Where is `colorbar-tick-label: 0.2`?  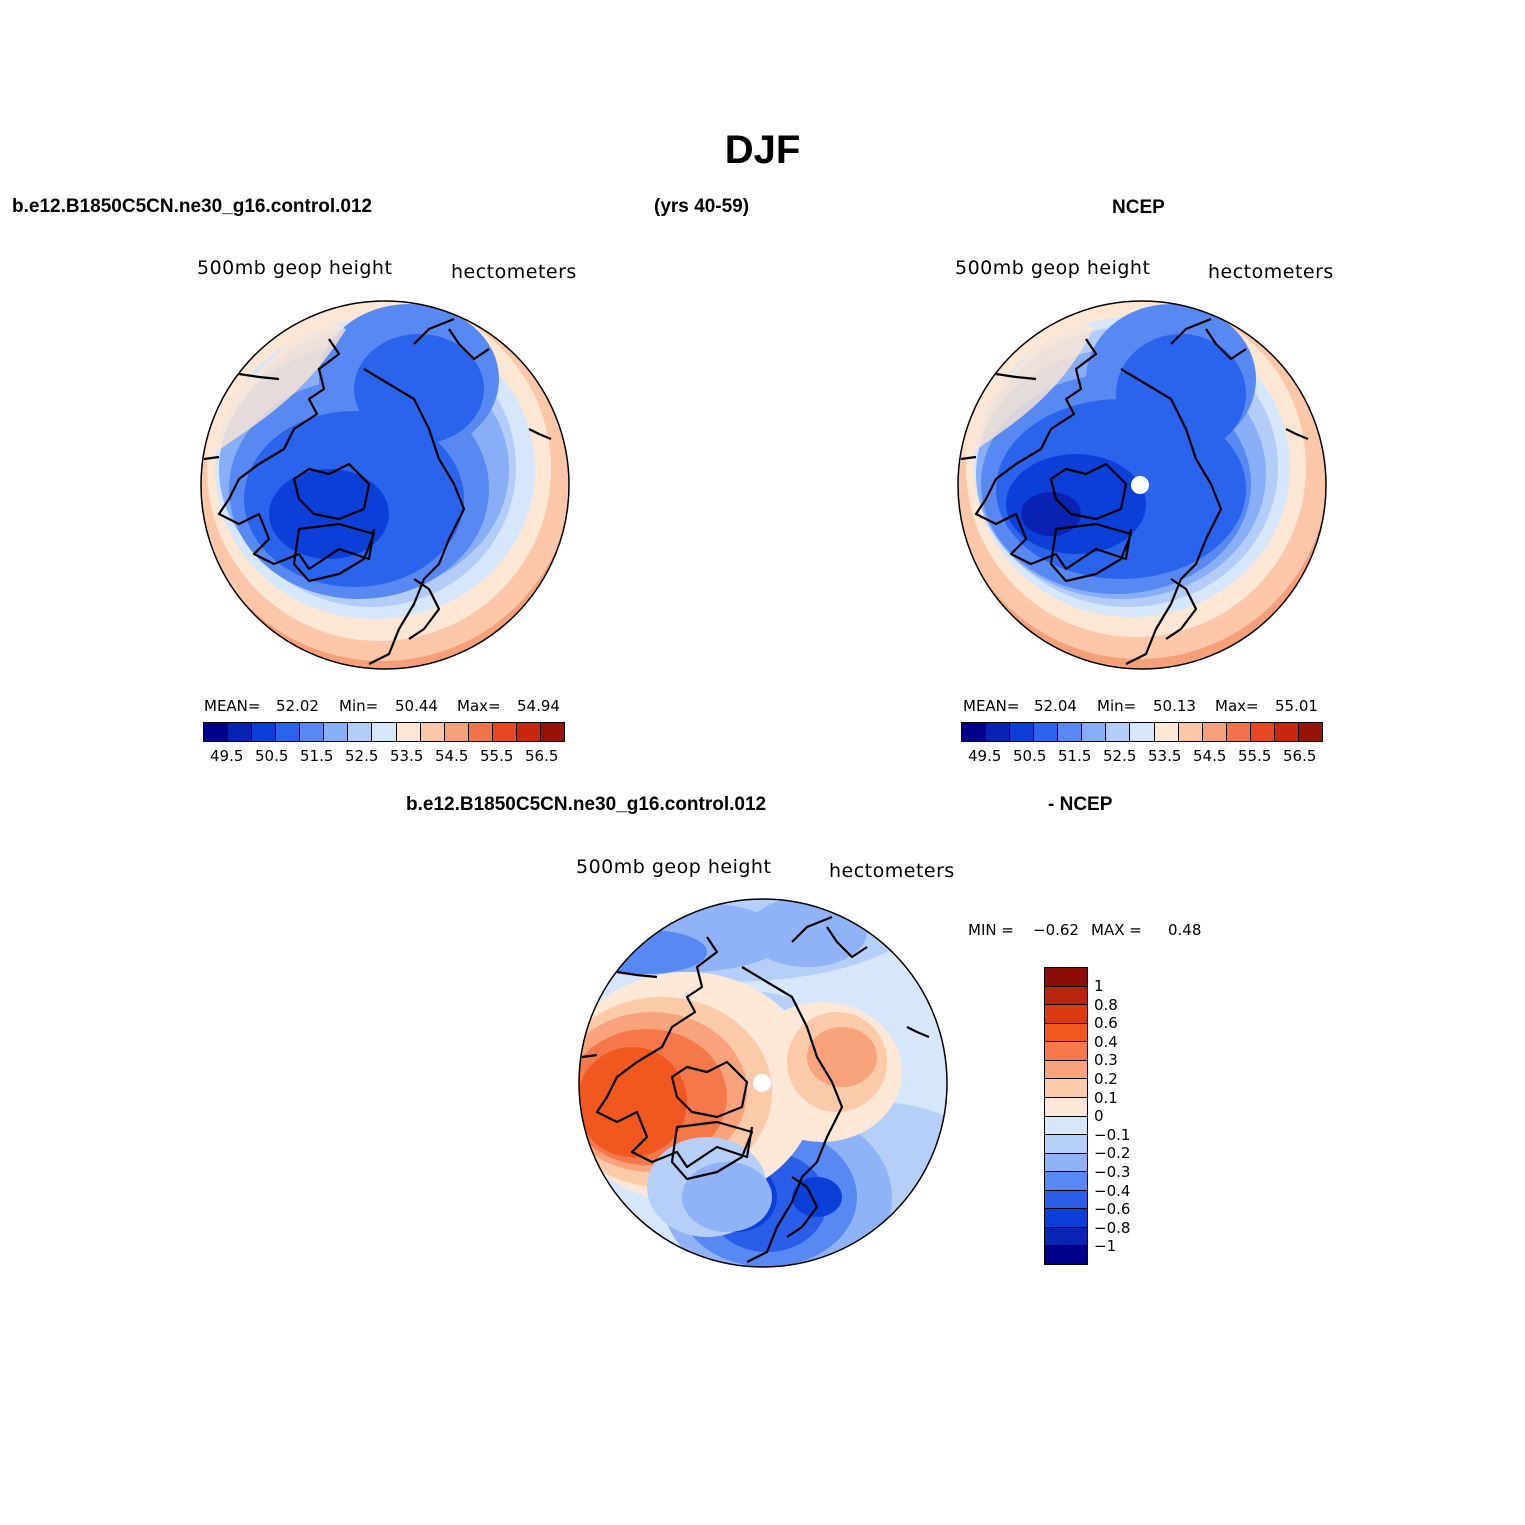 colorbar-tick-label: 0.2 is located at coordinates (1106, 1079).